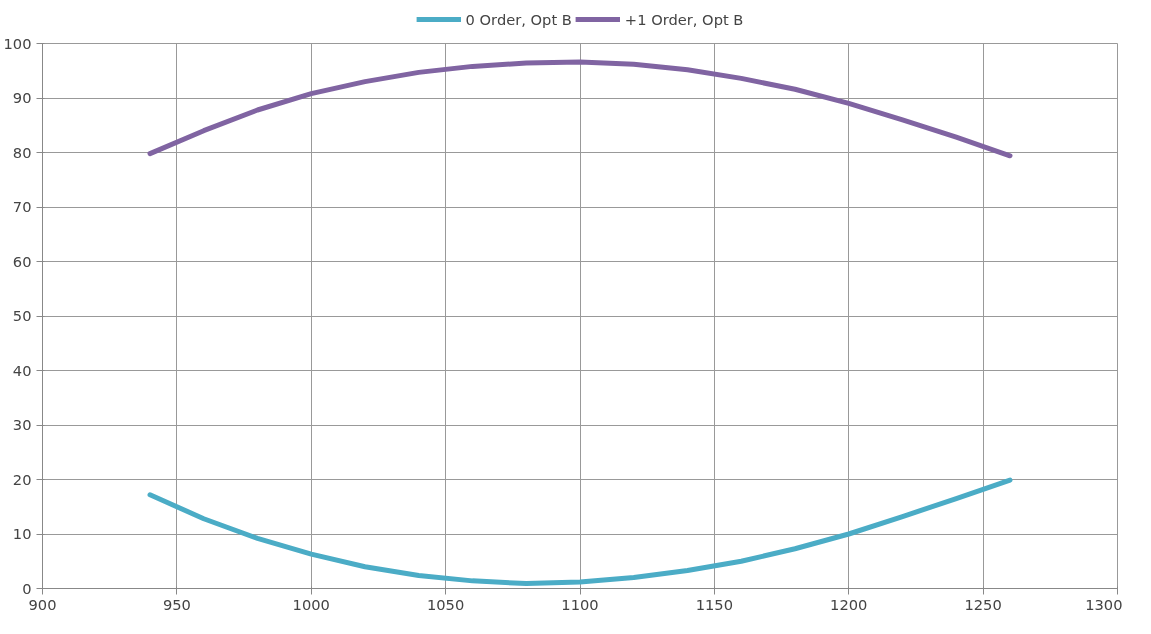 This screenshot has width=1151, height=634. Describe the element at coordinates (684, 19) in the screenshot. I see `legend-label: +1 Order, Opt B` at that location.